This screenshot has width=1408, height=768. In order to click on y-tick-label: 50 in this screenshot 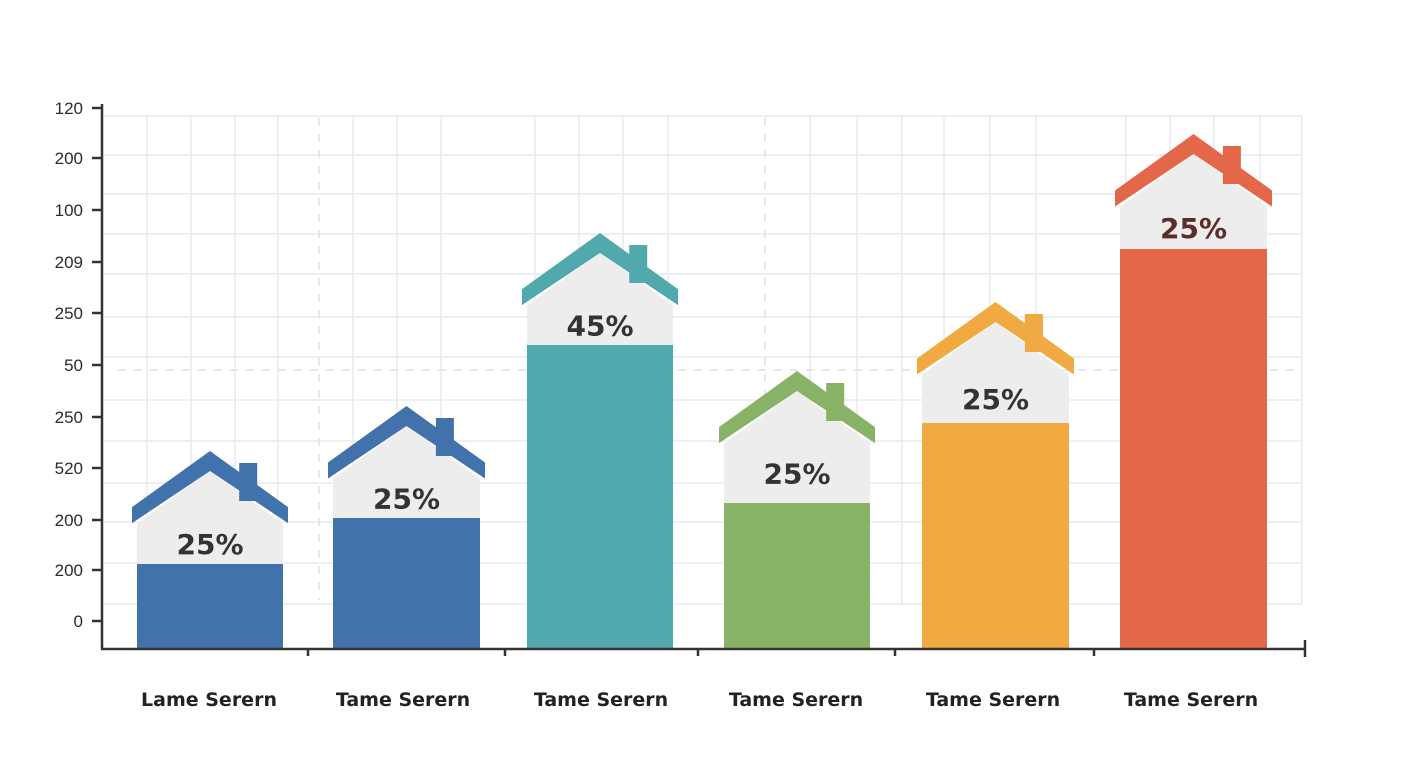, I will do `click(73, 365)`.